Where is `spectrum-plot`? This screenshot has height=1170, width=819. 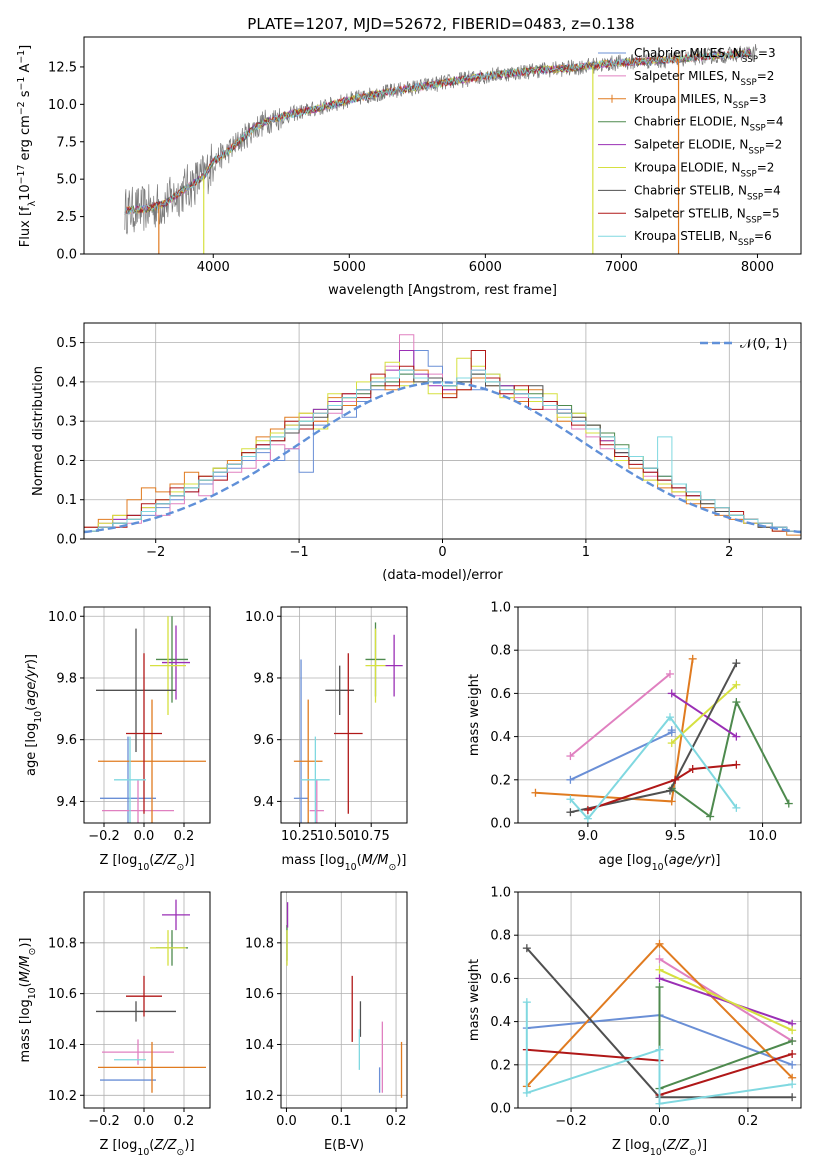 spectrum-plot is located at coordinates (441, 148).